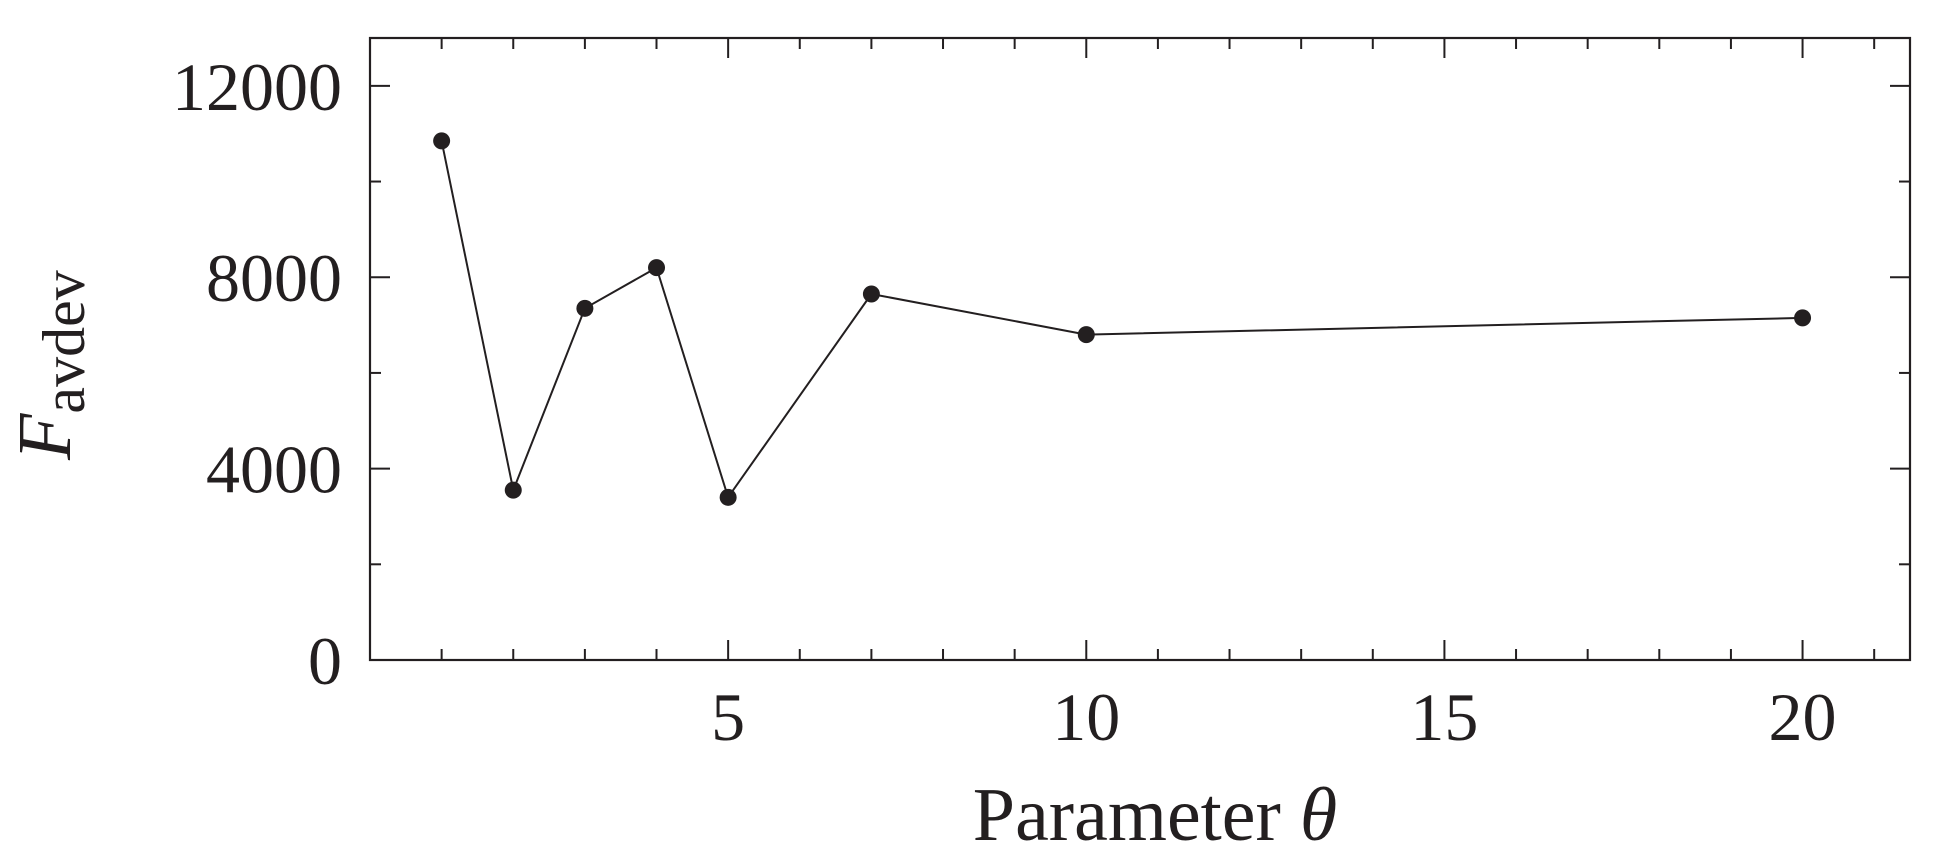 Image resolution: width=1935 pixels, height=865 pixels. What do you see at coordinates (1136, 815) in the screenshot?
I see `x-axis-label-text: Parameter` at bounding box center [1136, 815].